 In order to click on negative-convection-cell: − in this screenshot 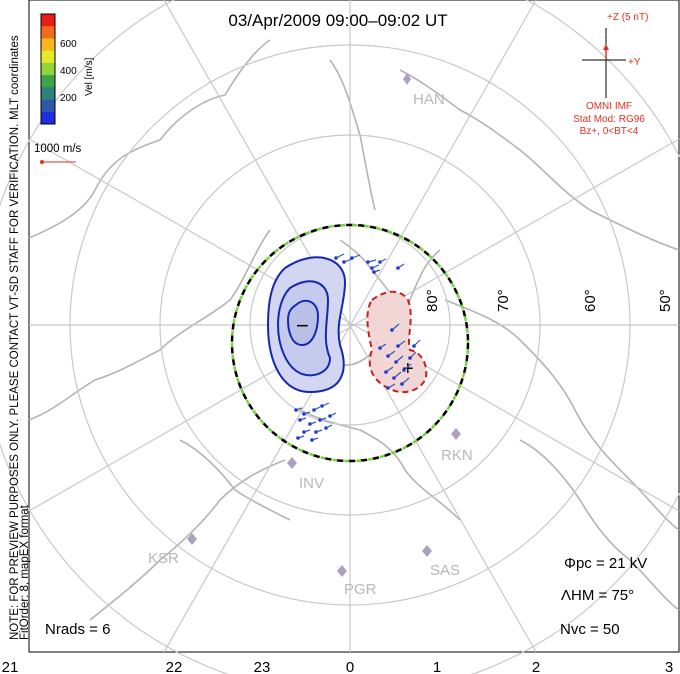, I will do `click(306, 325)`.